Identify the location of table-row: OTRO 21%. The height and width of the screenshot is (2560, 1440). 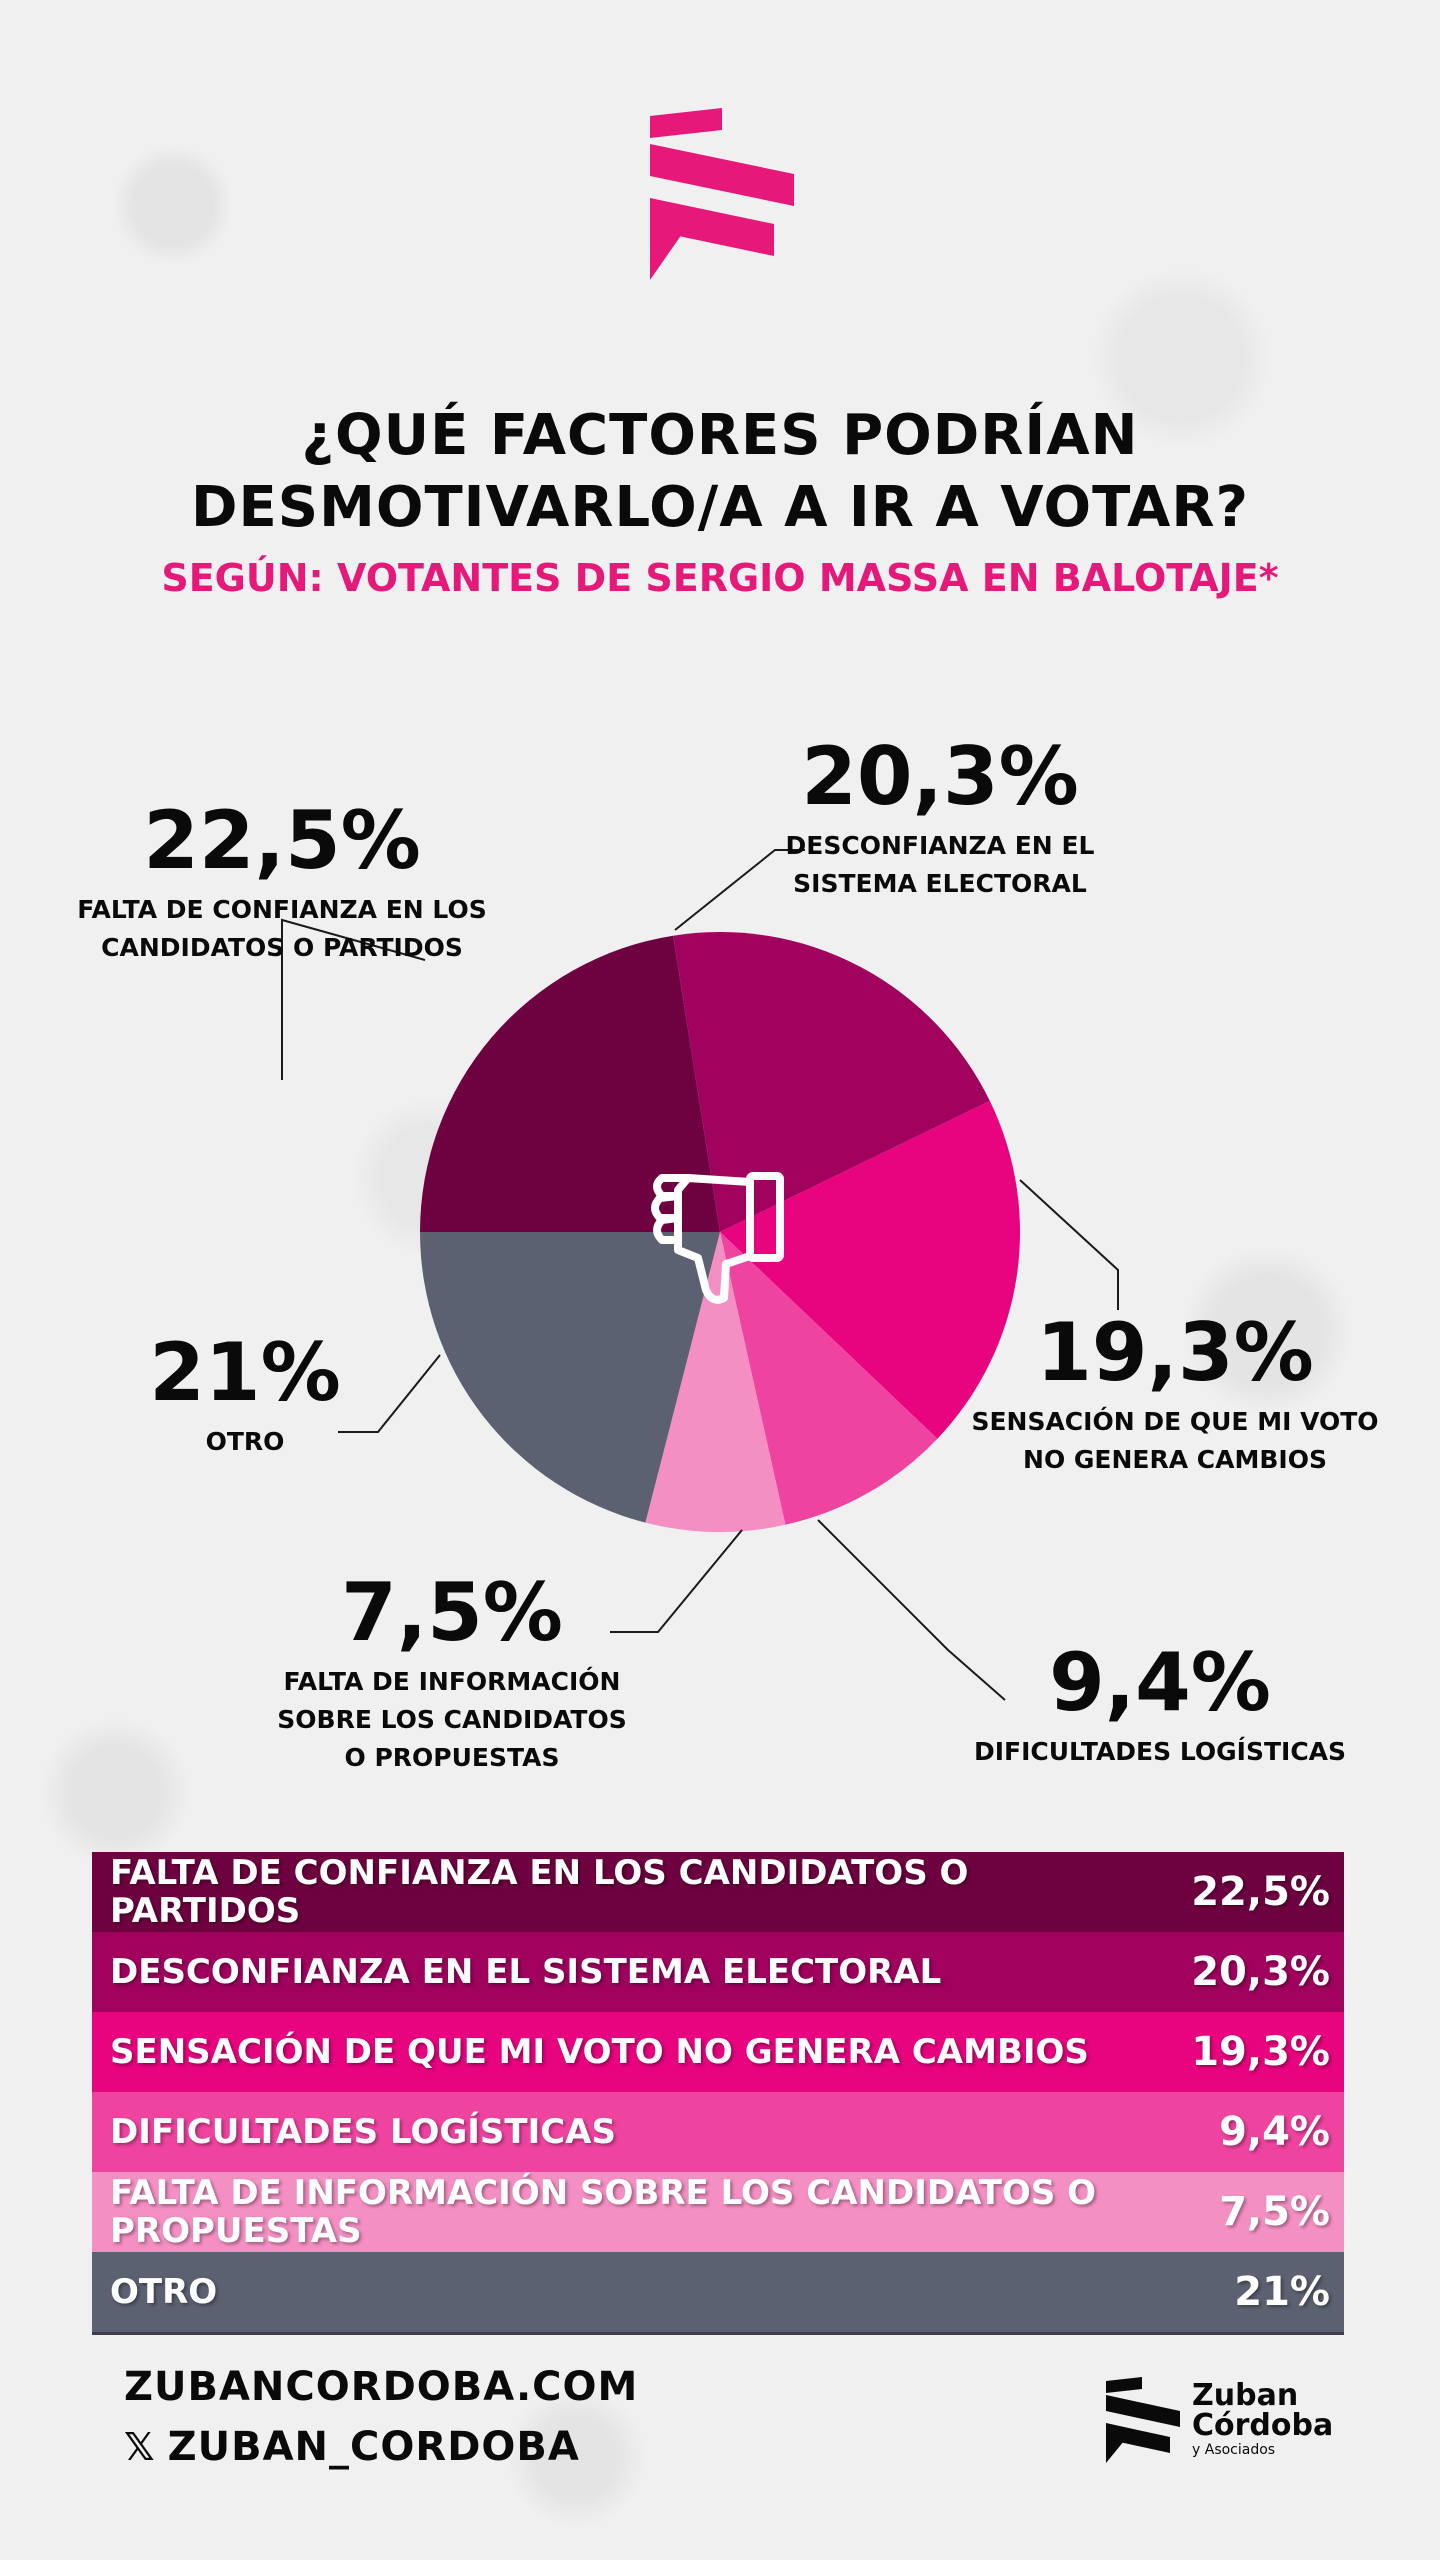
(718, 2292).